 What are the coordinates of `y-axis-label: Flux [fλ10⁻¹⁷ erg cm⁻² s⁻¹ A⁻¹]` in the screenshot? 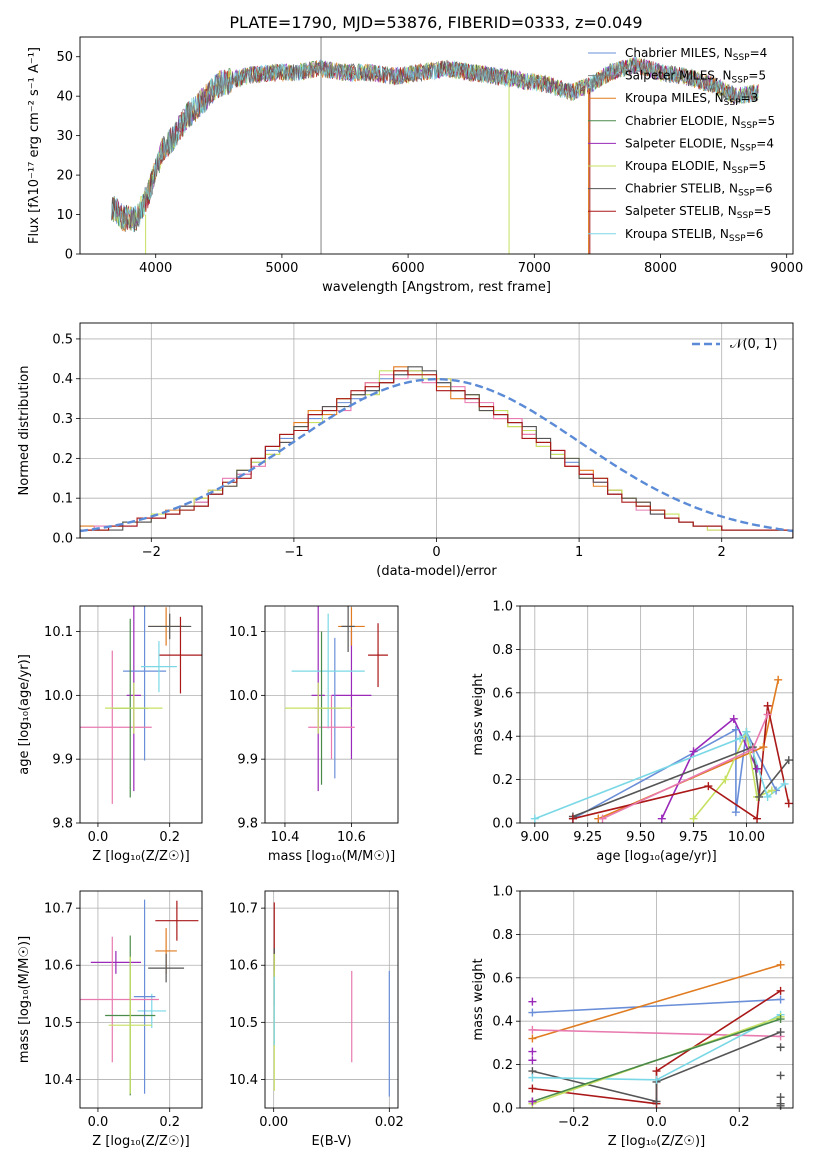 It's located at (34, 145).